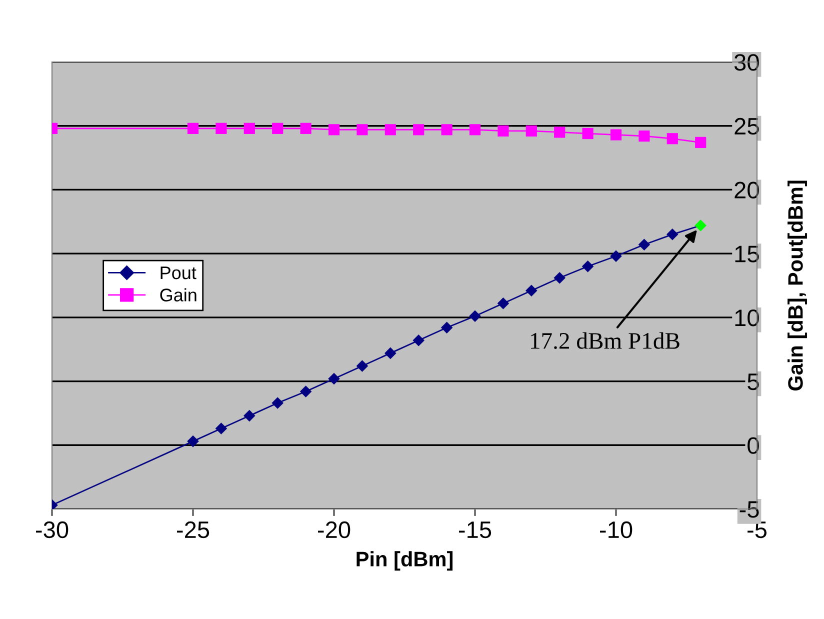 The image size is (824, 619). I want to click on x-tick-label: -10, so click(616, 529).